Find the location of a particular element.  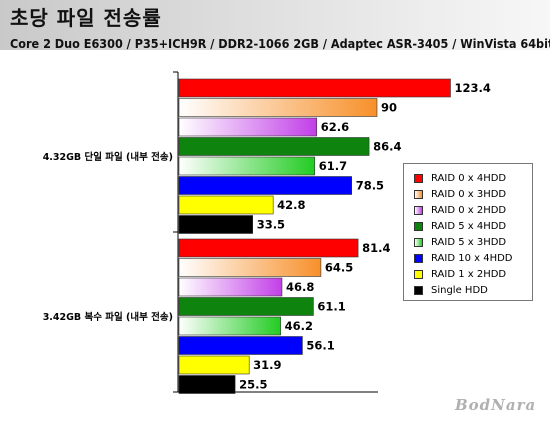

legend-item: RAID 10 x 4HDD is located at coordinates (468, 258).